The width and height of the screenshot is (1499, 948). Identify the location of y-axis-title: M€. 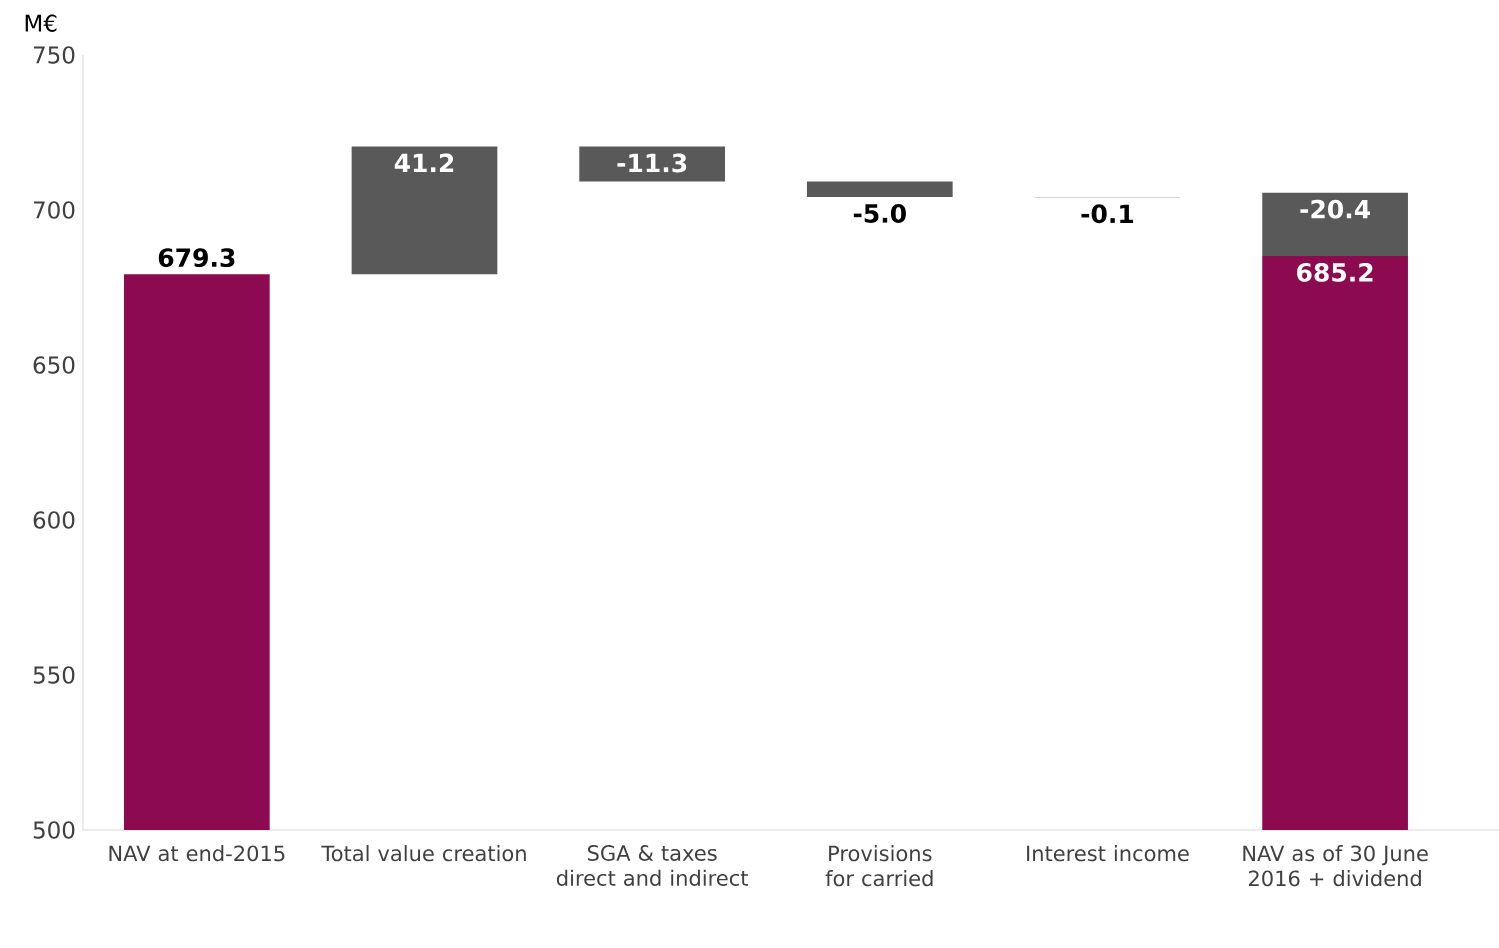
(41, 23).